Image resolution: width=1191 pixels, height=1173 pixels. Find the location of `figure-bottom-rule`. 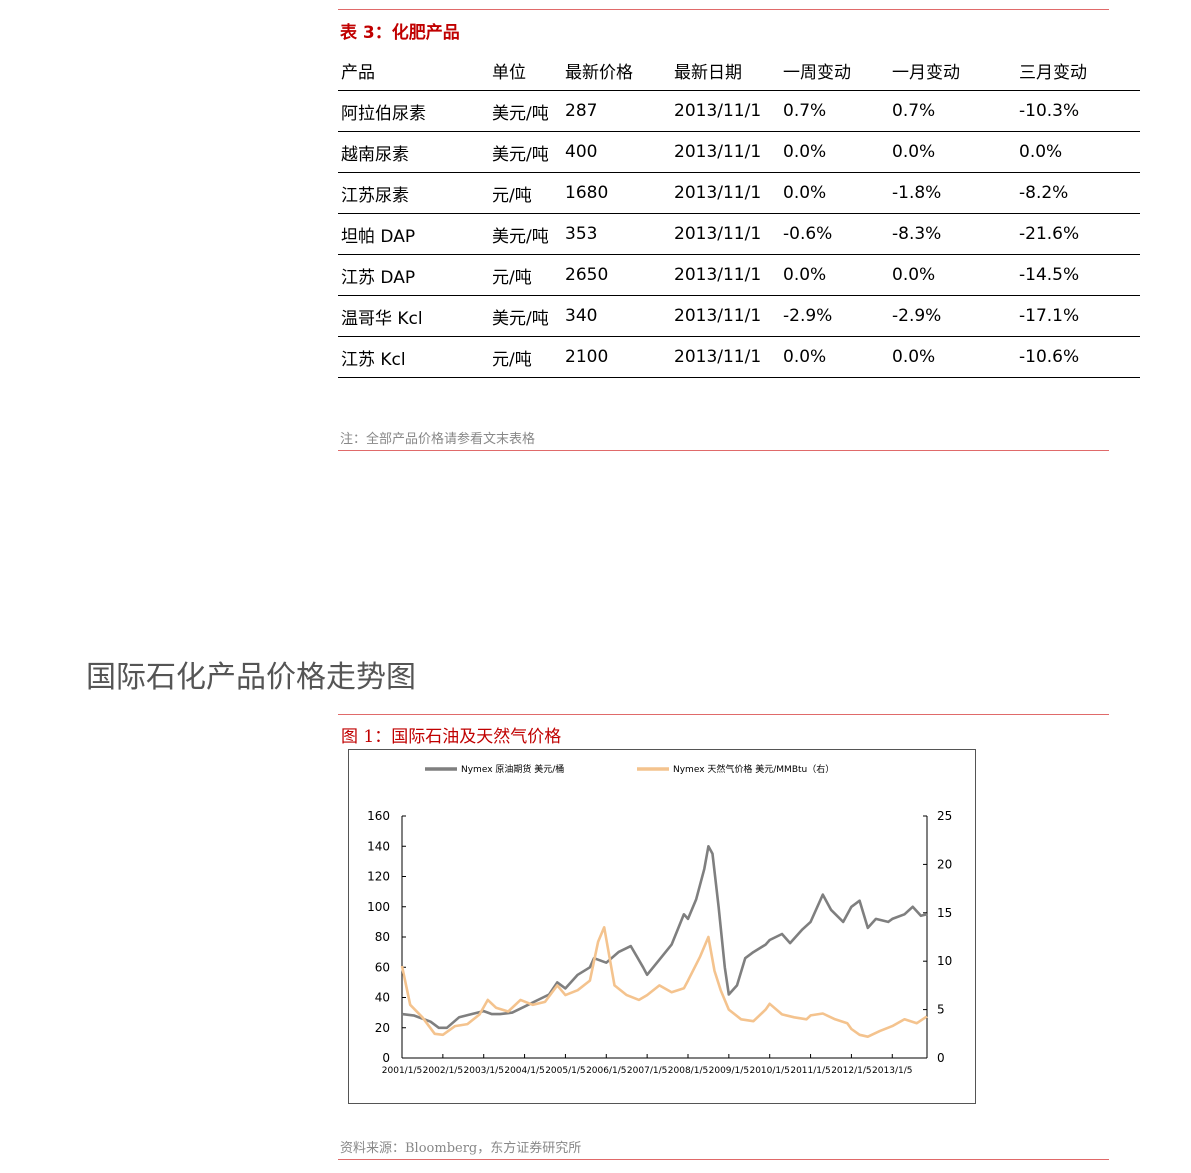

figure-bottom-rule is located at coordinates (723, 1159).